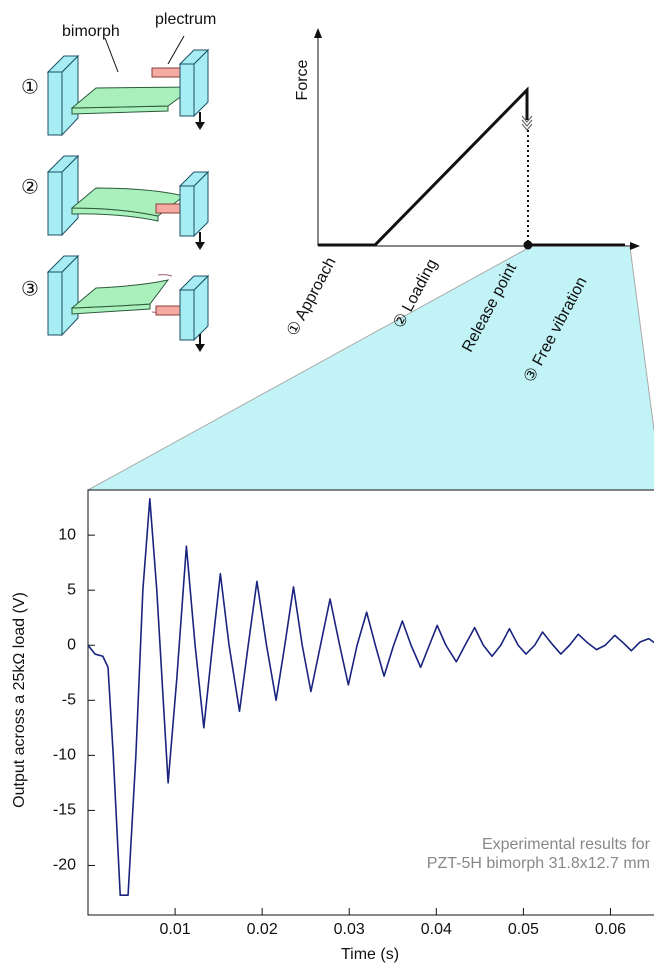 This screenshot has width=654, height=971. What do you see at coordinates (641, 338) in the screenshot?
I see `zoom-edge` at bounding box center [641, 338].